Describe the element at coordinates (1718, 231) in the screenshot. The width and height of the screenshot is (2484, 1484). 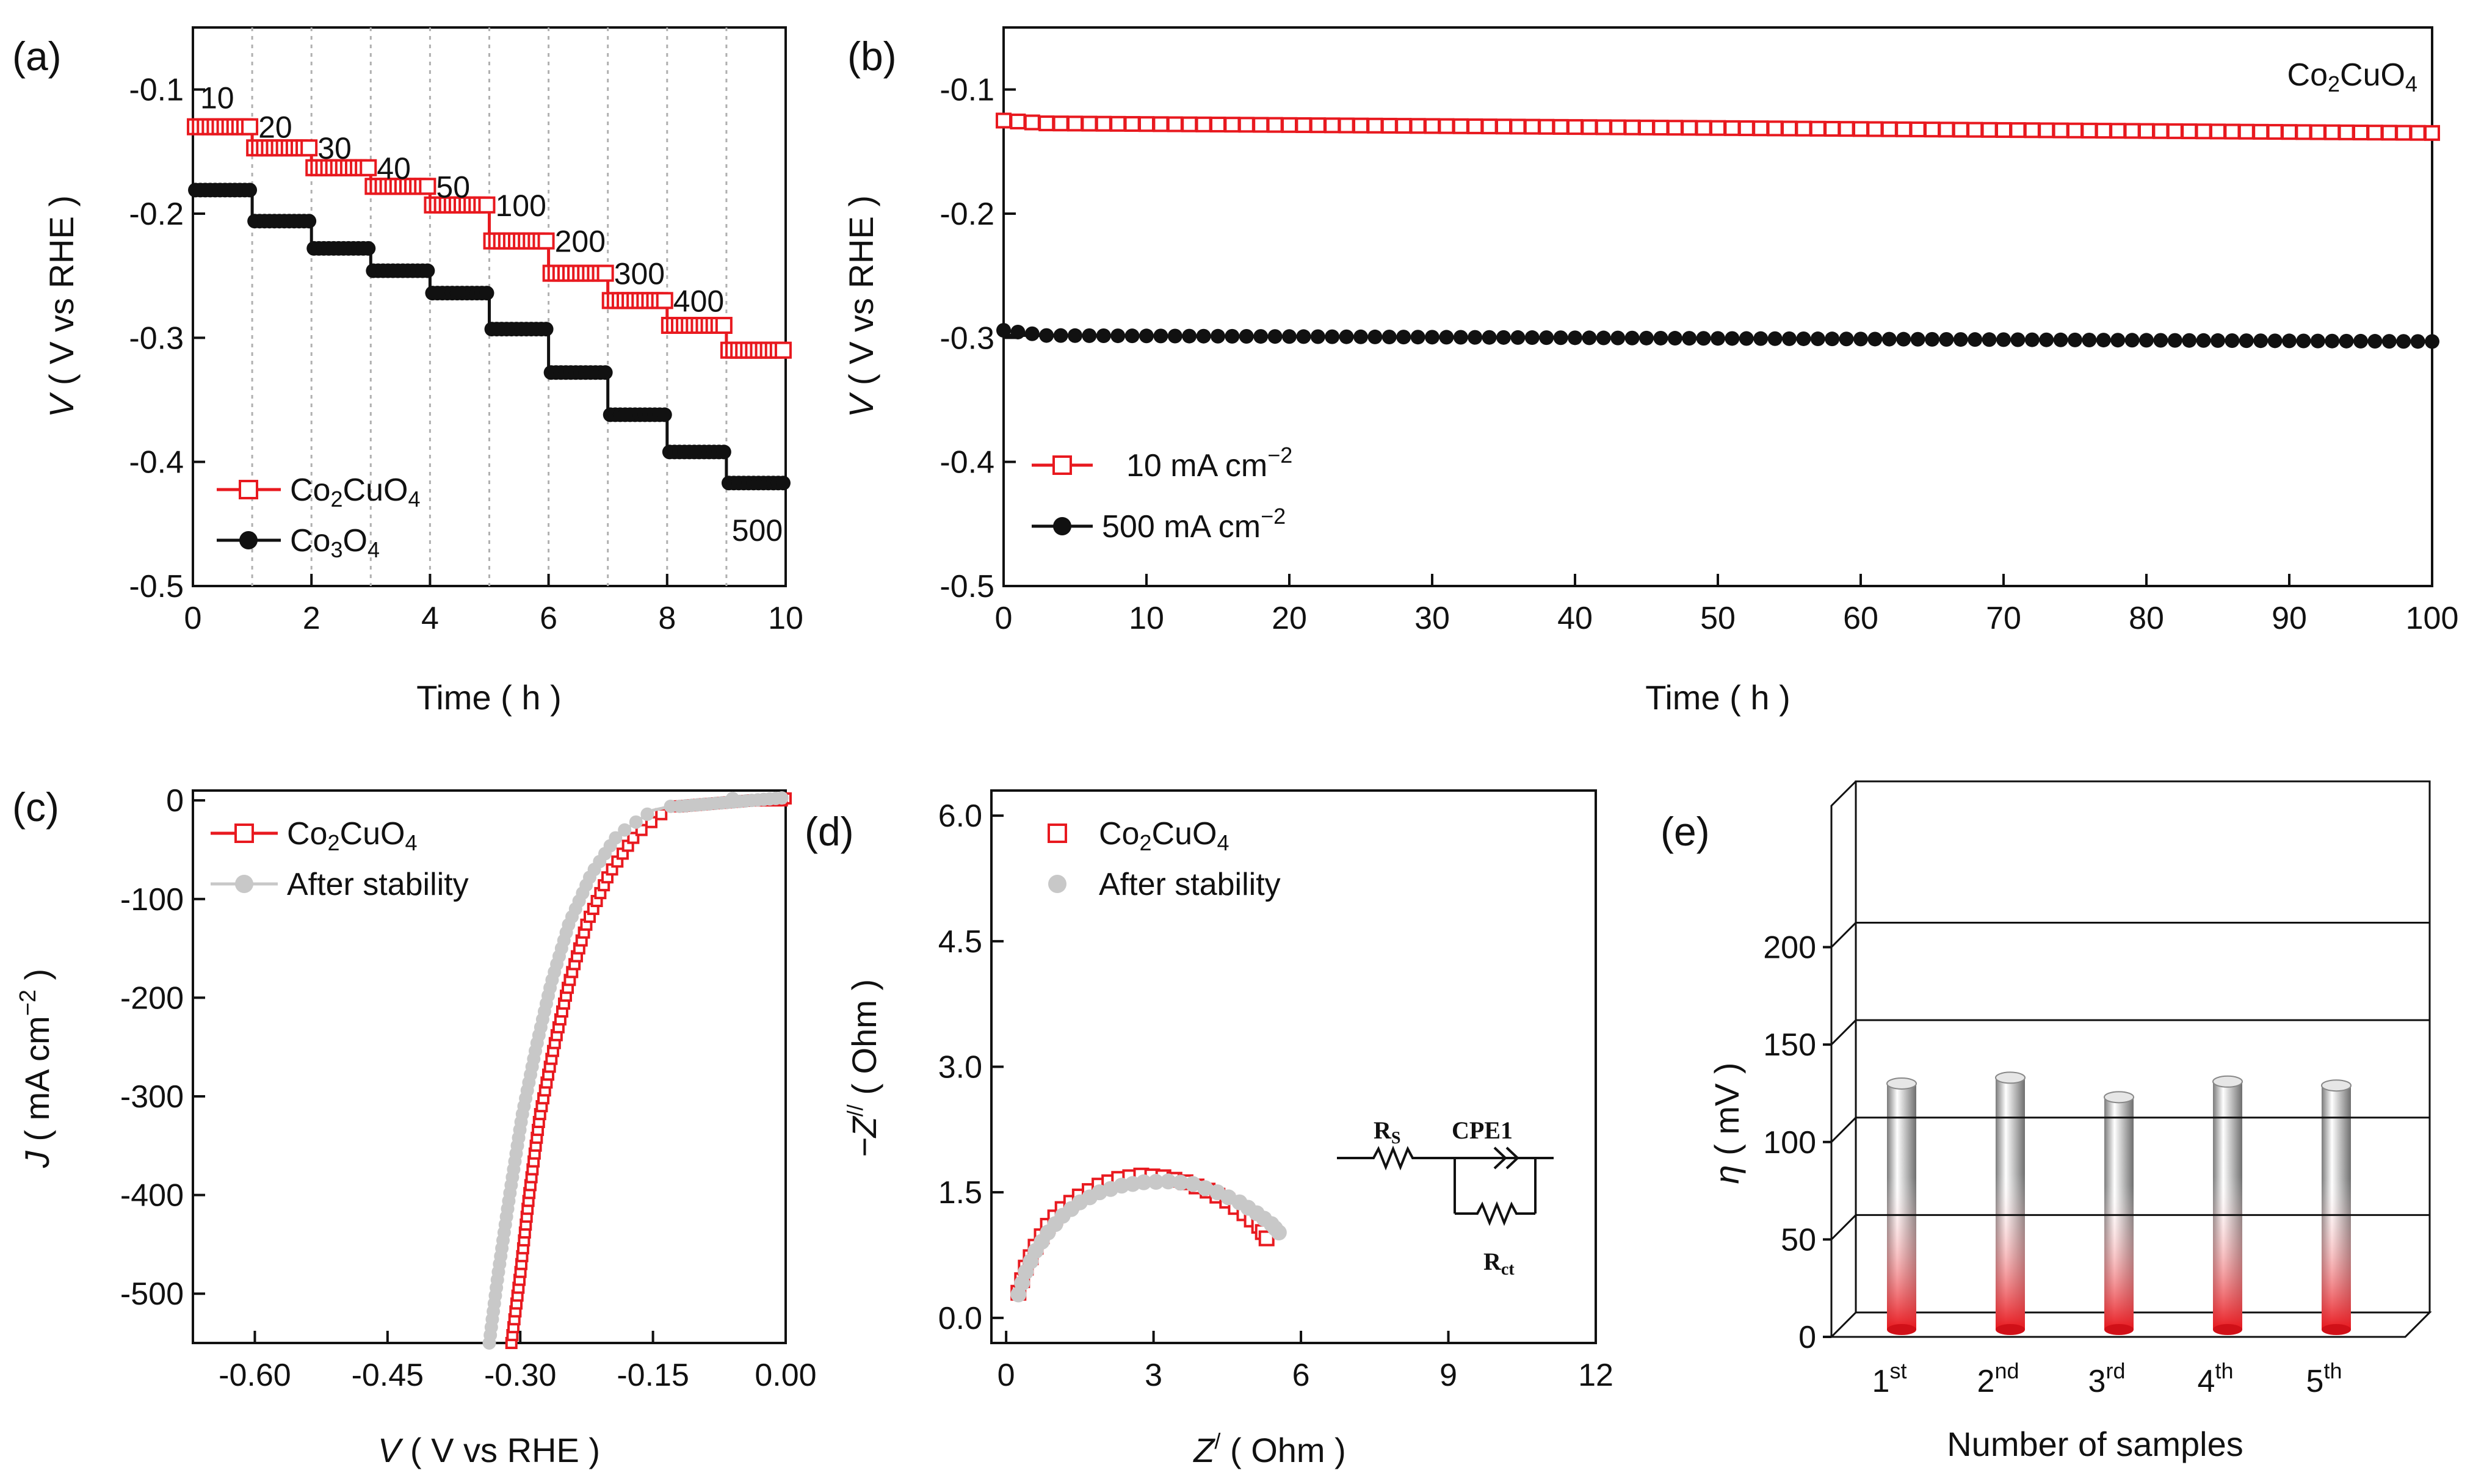
I see `panel-b-series` at that location.